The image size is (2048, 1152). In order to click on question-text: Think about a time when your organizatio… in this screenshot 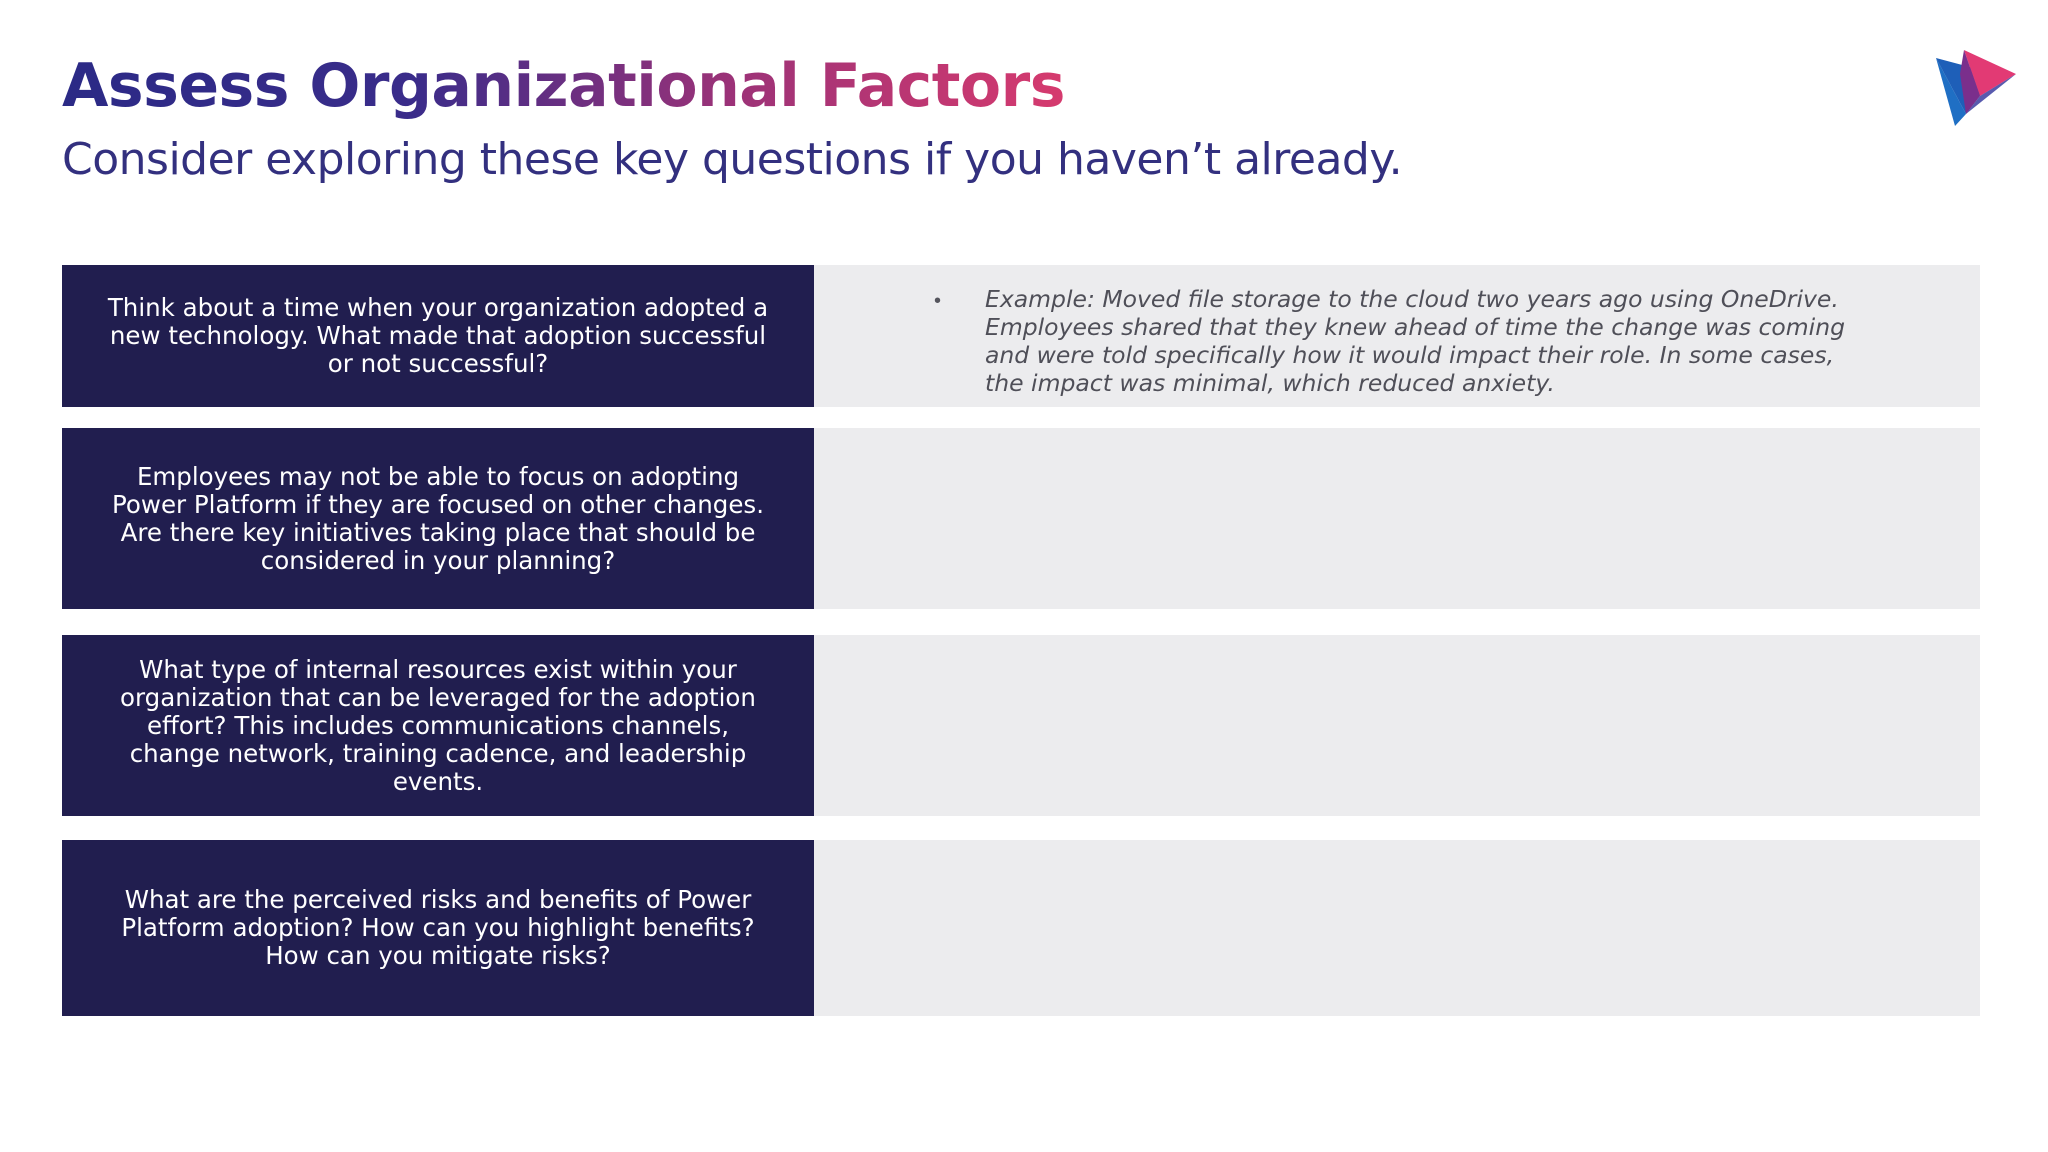, I will do `click(438, 335)`.